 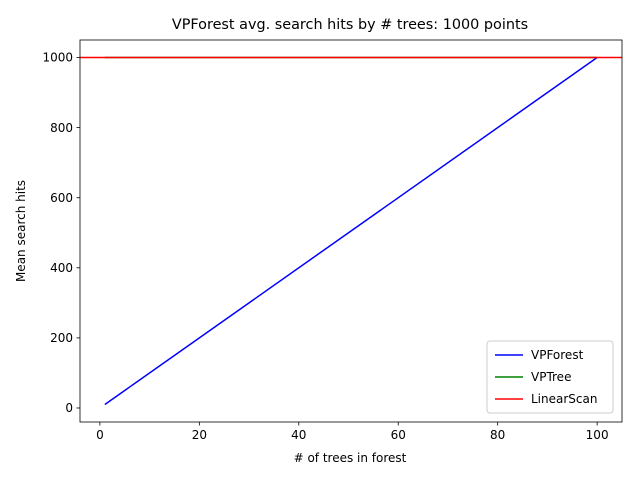 I want to click on legend-label-vptree: VPTree, so click(x=551, y=377).